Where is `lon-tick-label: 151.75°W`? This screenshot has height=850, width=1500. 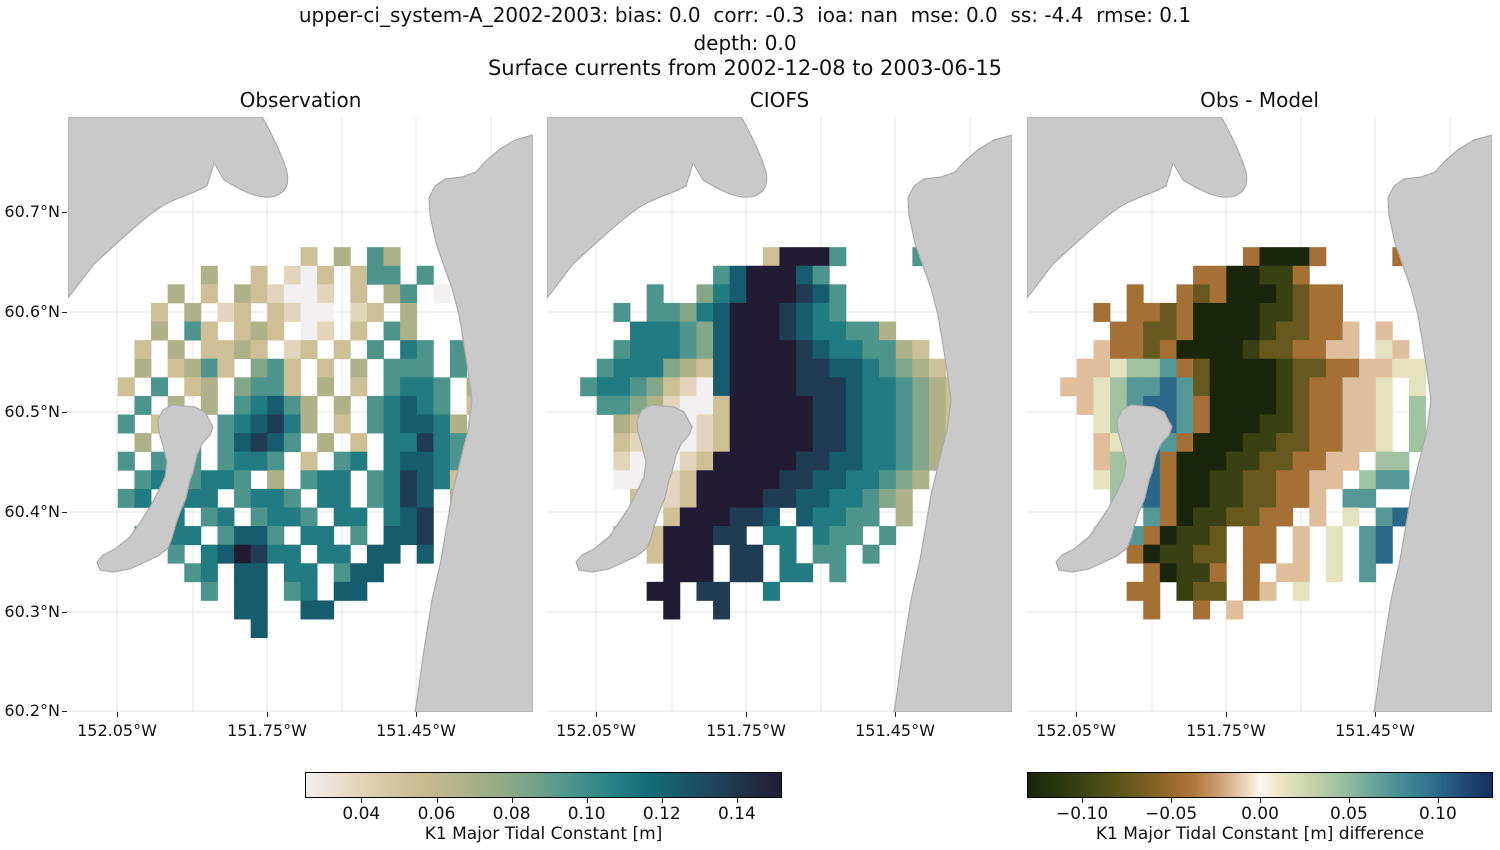
lon-tick-label: 151.75°W is located at coordinates (1226, 730).